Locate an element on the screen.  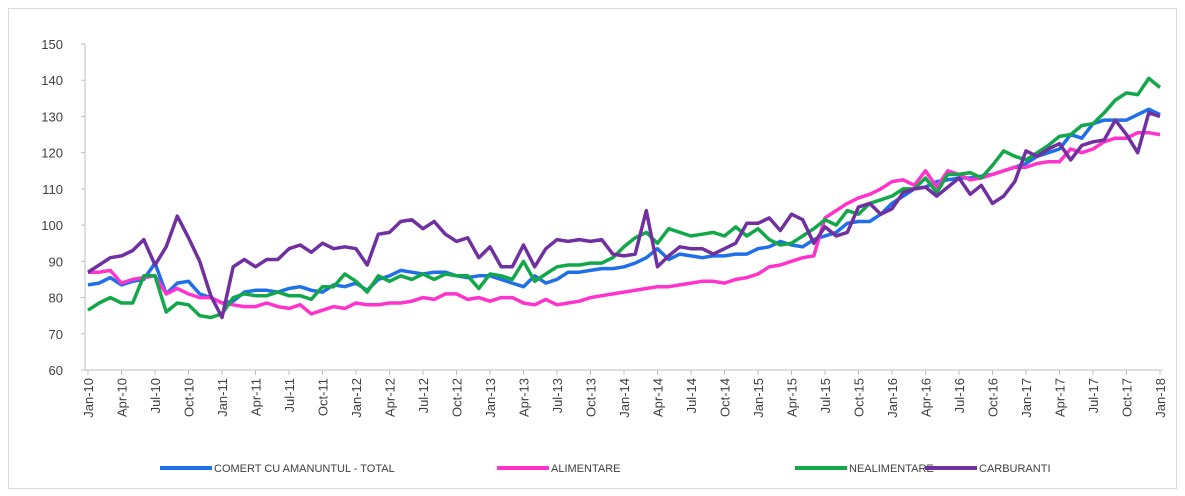
y-tick-label: 130 is located at coordinates (52, 116).